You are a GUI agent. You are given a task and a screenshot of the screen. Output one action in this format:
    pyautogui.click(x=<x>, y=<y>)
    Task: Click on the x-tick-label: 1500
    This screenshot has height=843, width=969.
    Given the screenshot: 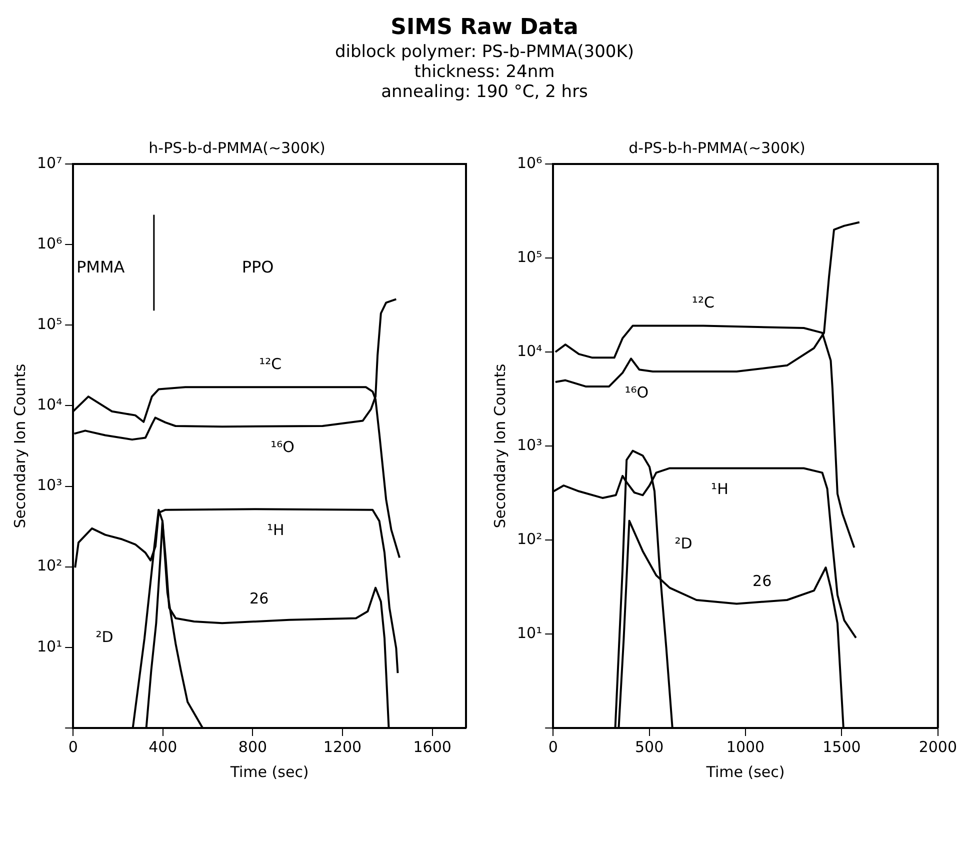 What is the action you would take?
    pyautogui.click(x=841, y=747)
    